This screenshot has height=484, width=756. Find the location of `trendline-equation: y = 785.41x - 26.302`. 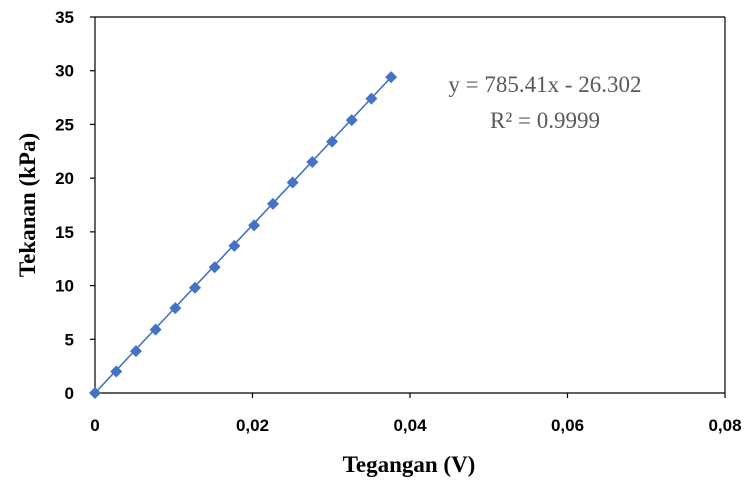

trendline-equation: y = 785.41x - 26.302 is located at coordinates (544, 84).